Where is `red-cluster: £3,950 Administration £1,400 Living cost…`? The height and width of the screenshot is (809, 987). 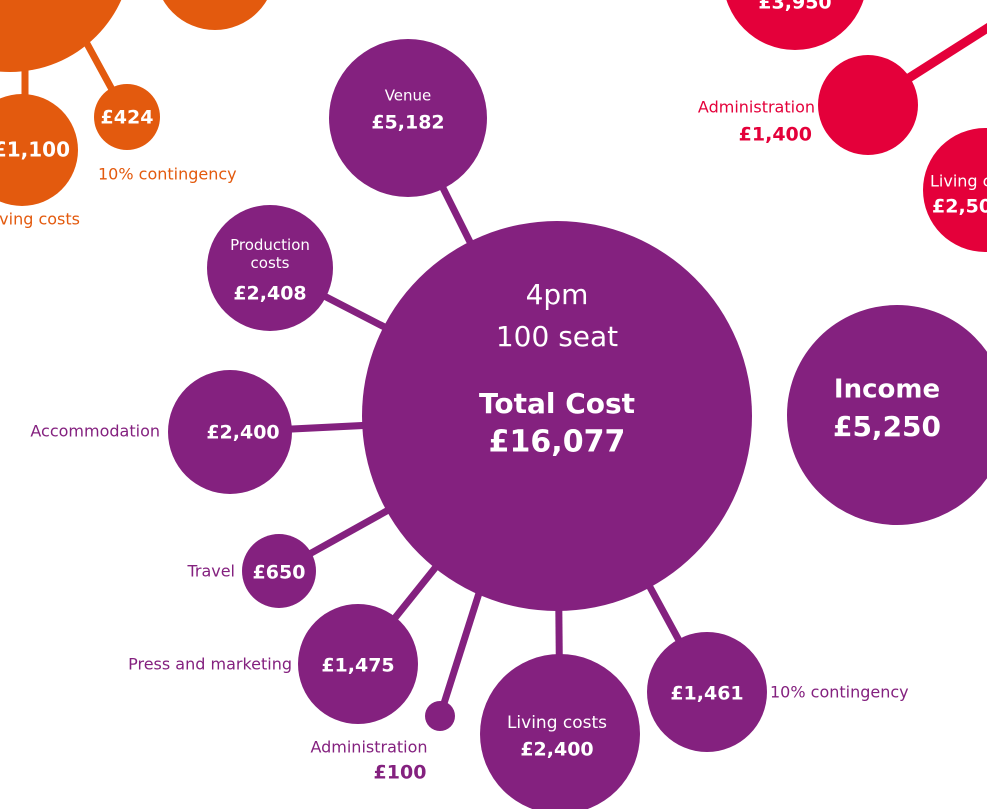 red-cluster: £3,950 Administration £1,400 Living cost… is located at coordinates (842, 126).